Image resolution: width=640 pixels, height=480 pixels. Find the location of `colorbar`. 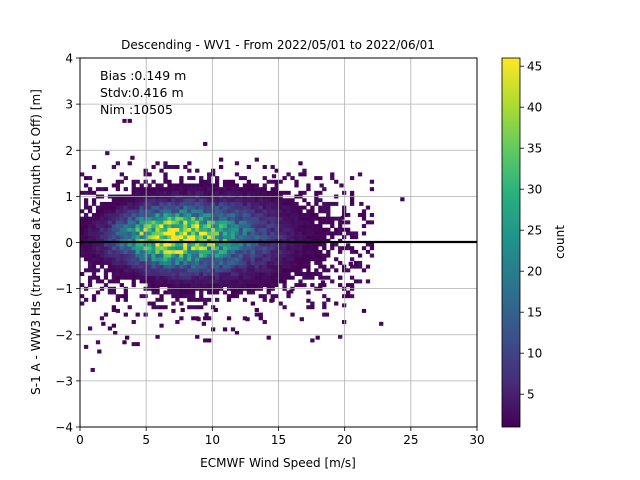

colorbar is located at coordinates (511, 242).